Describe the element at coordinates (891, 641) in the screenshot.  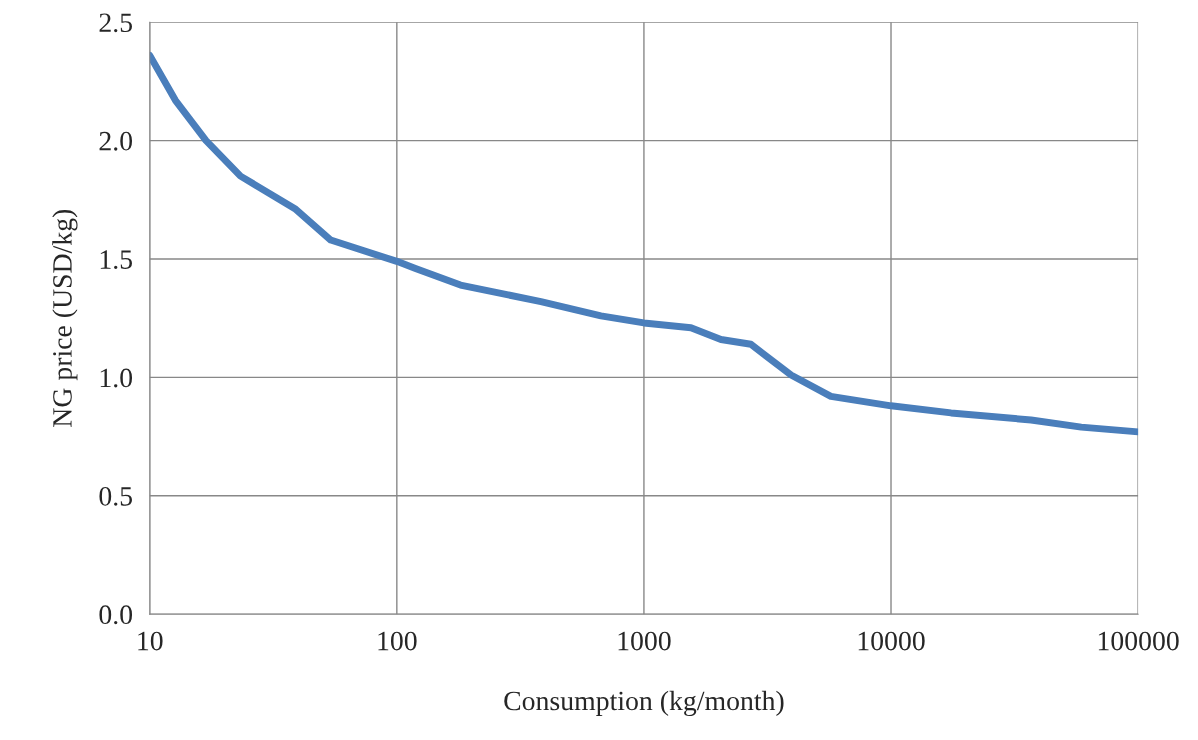
I see `x-tick-label: 10000` at that location.